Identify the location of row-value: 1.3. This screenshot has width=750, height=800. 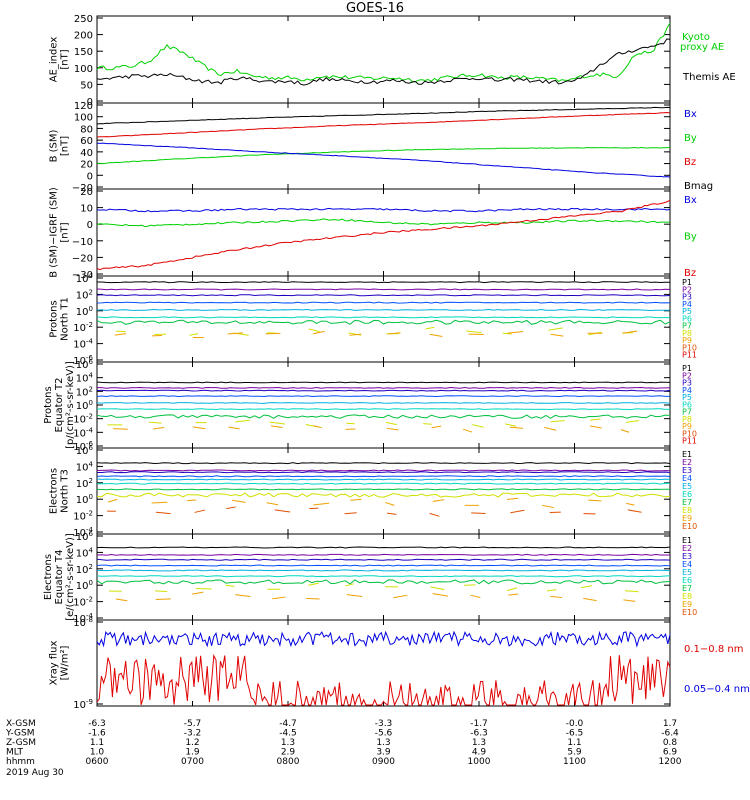
(383, 743).